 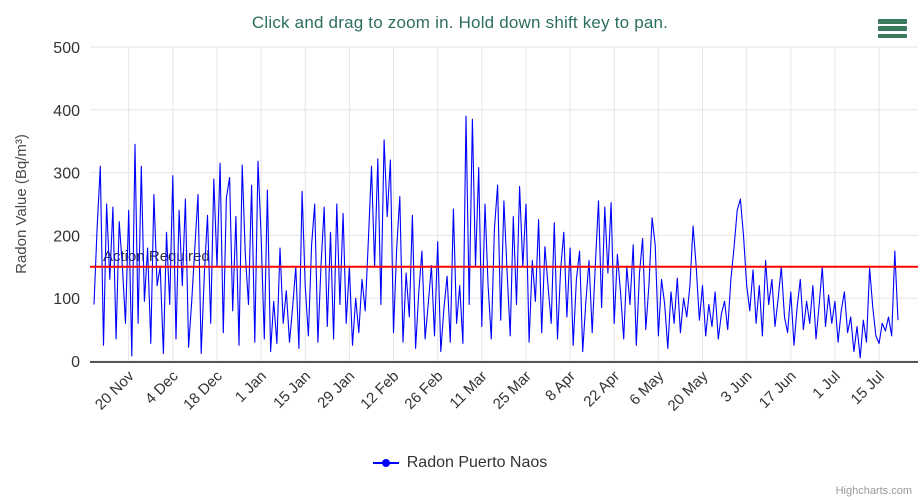 I want to click on x-tick-label: 6 May, so click(x=646, y=387).